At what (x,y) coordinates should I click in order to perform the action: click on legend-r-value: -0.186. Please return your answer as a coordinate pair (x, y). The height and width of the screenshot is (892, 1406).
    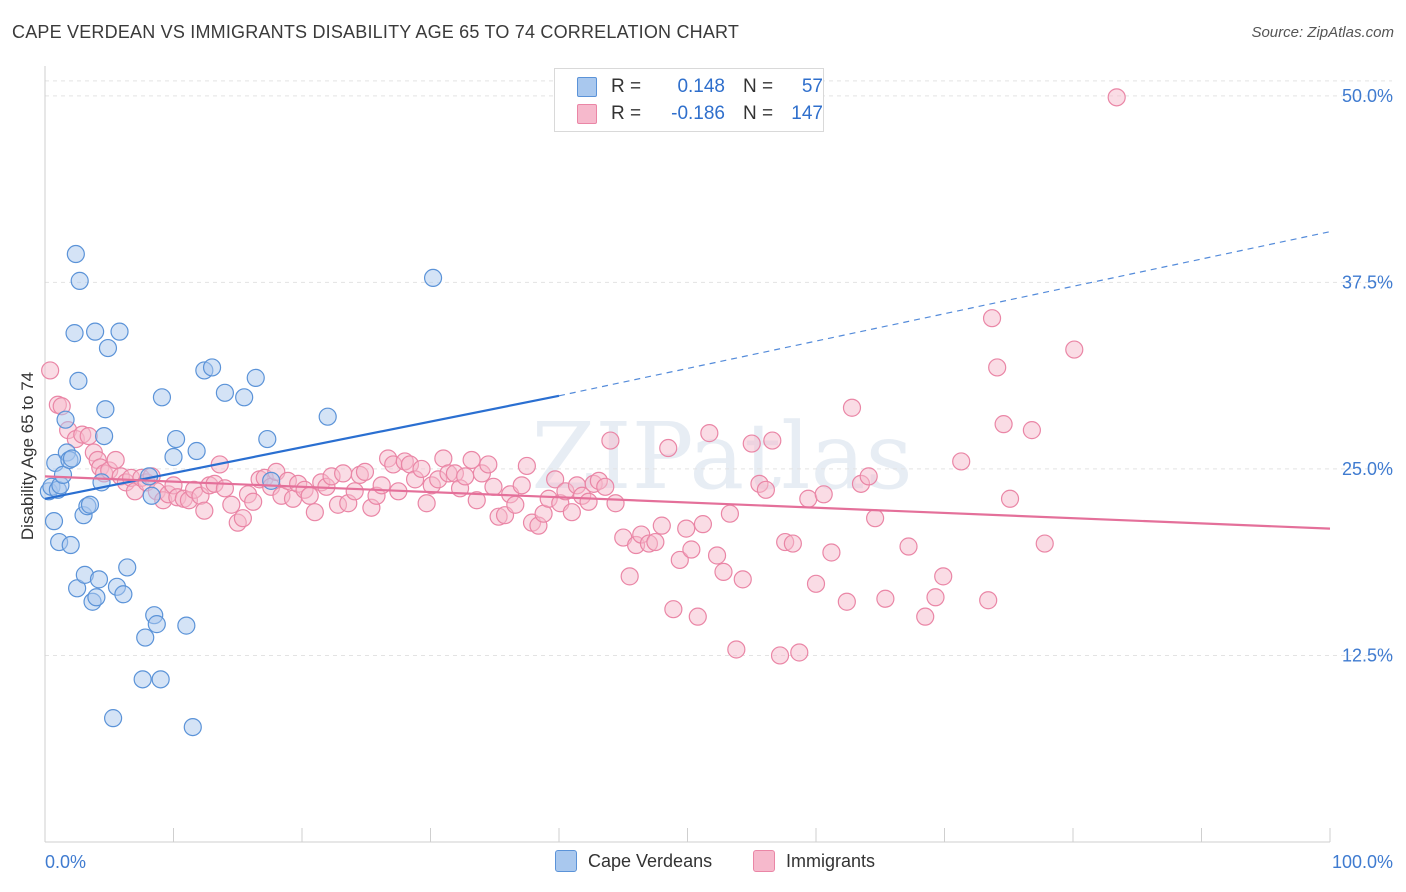
    Looking at the image, I should click on (698, 113).